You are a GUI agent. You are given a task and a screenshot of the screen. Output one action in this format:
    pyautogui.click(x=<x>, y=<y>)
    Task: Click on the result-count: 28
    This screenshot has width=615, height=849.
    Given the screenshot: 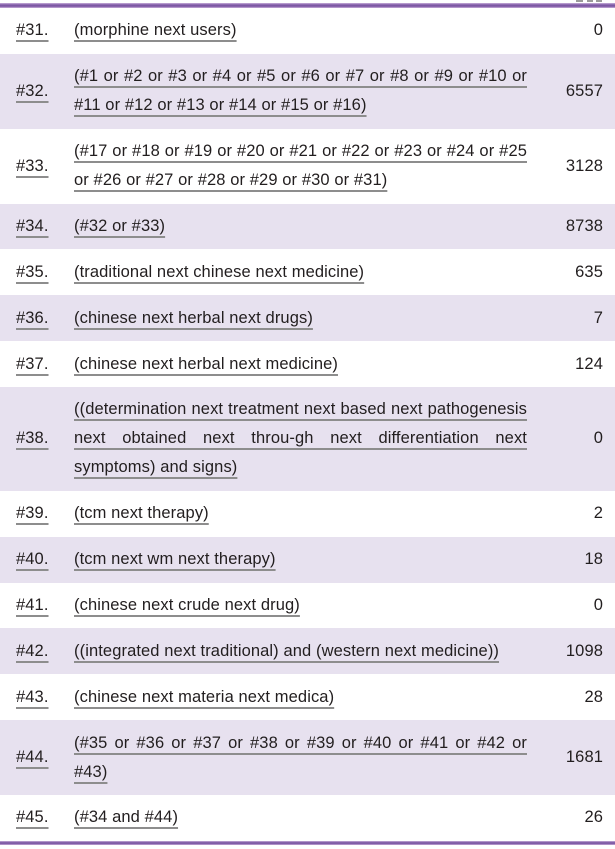 What is the action you would take?
    pyautogui.click(x=593, y=696)
    